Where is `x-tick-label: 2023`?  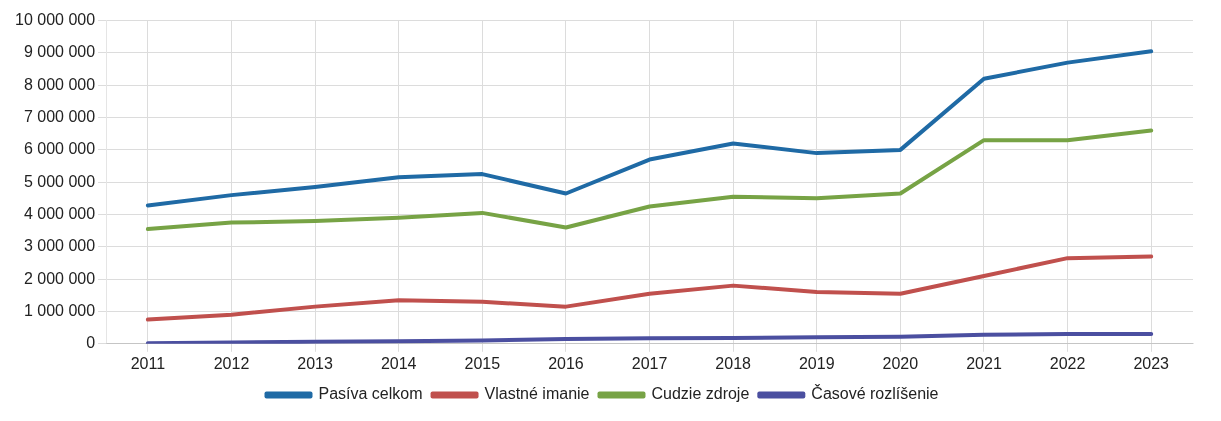
x-tick-label: 2023 is located at coordinates (1151, 363).